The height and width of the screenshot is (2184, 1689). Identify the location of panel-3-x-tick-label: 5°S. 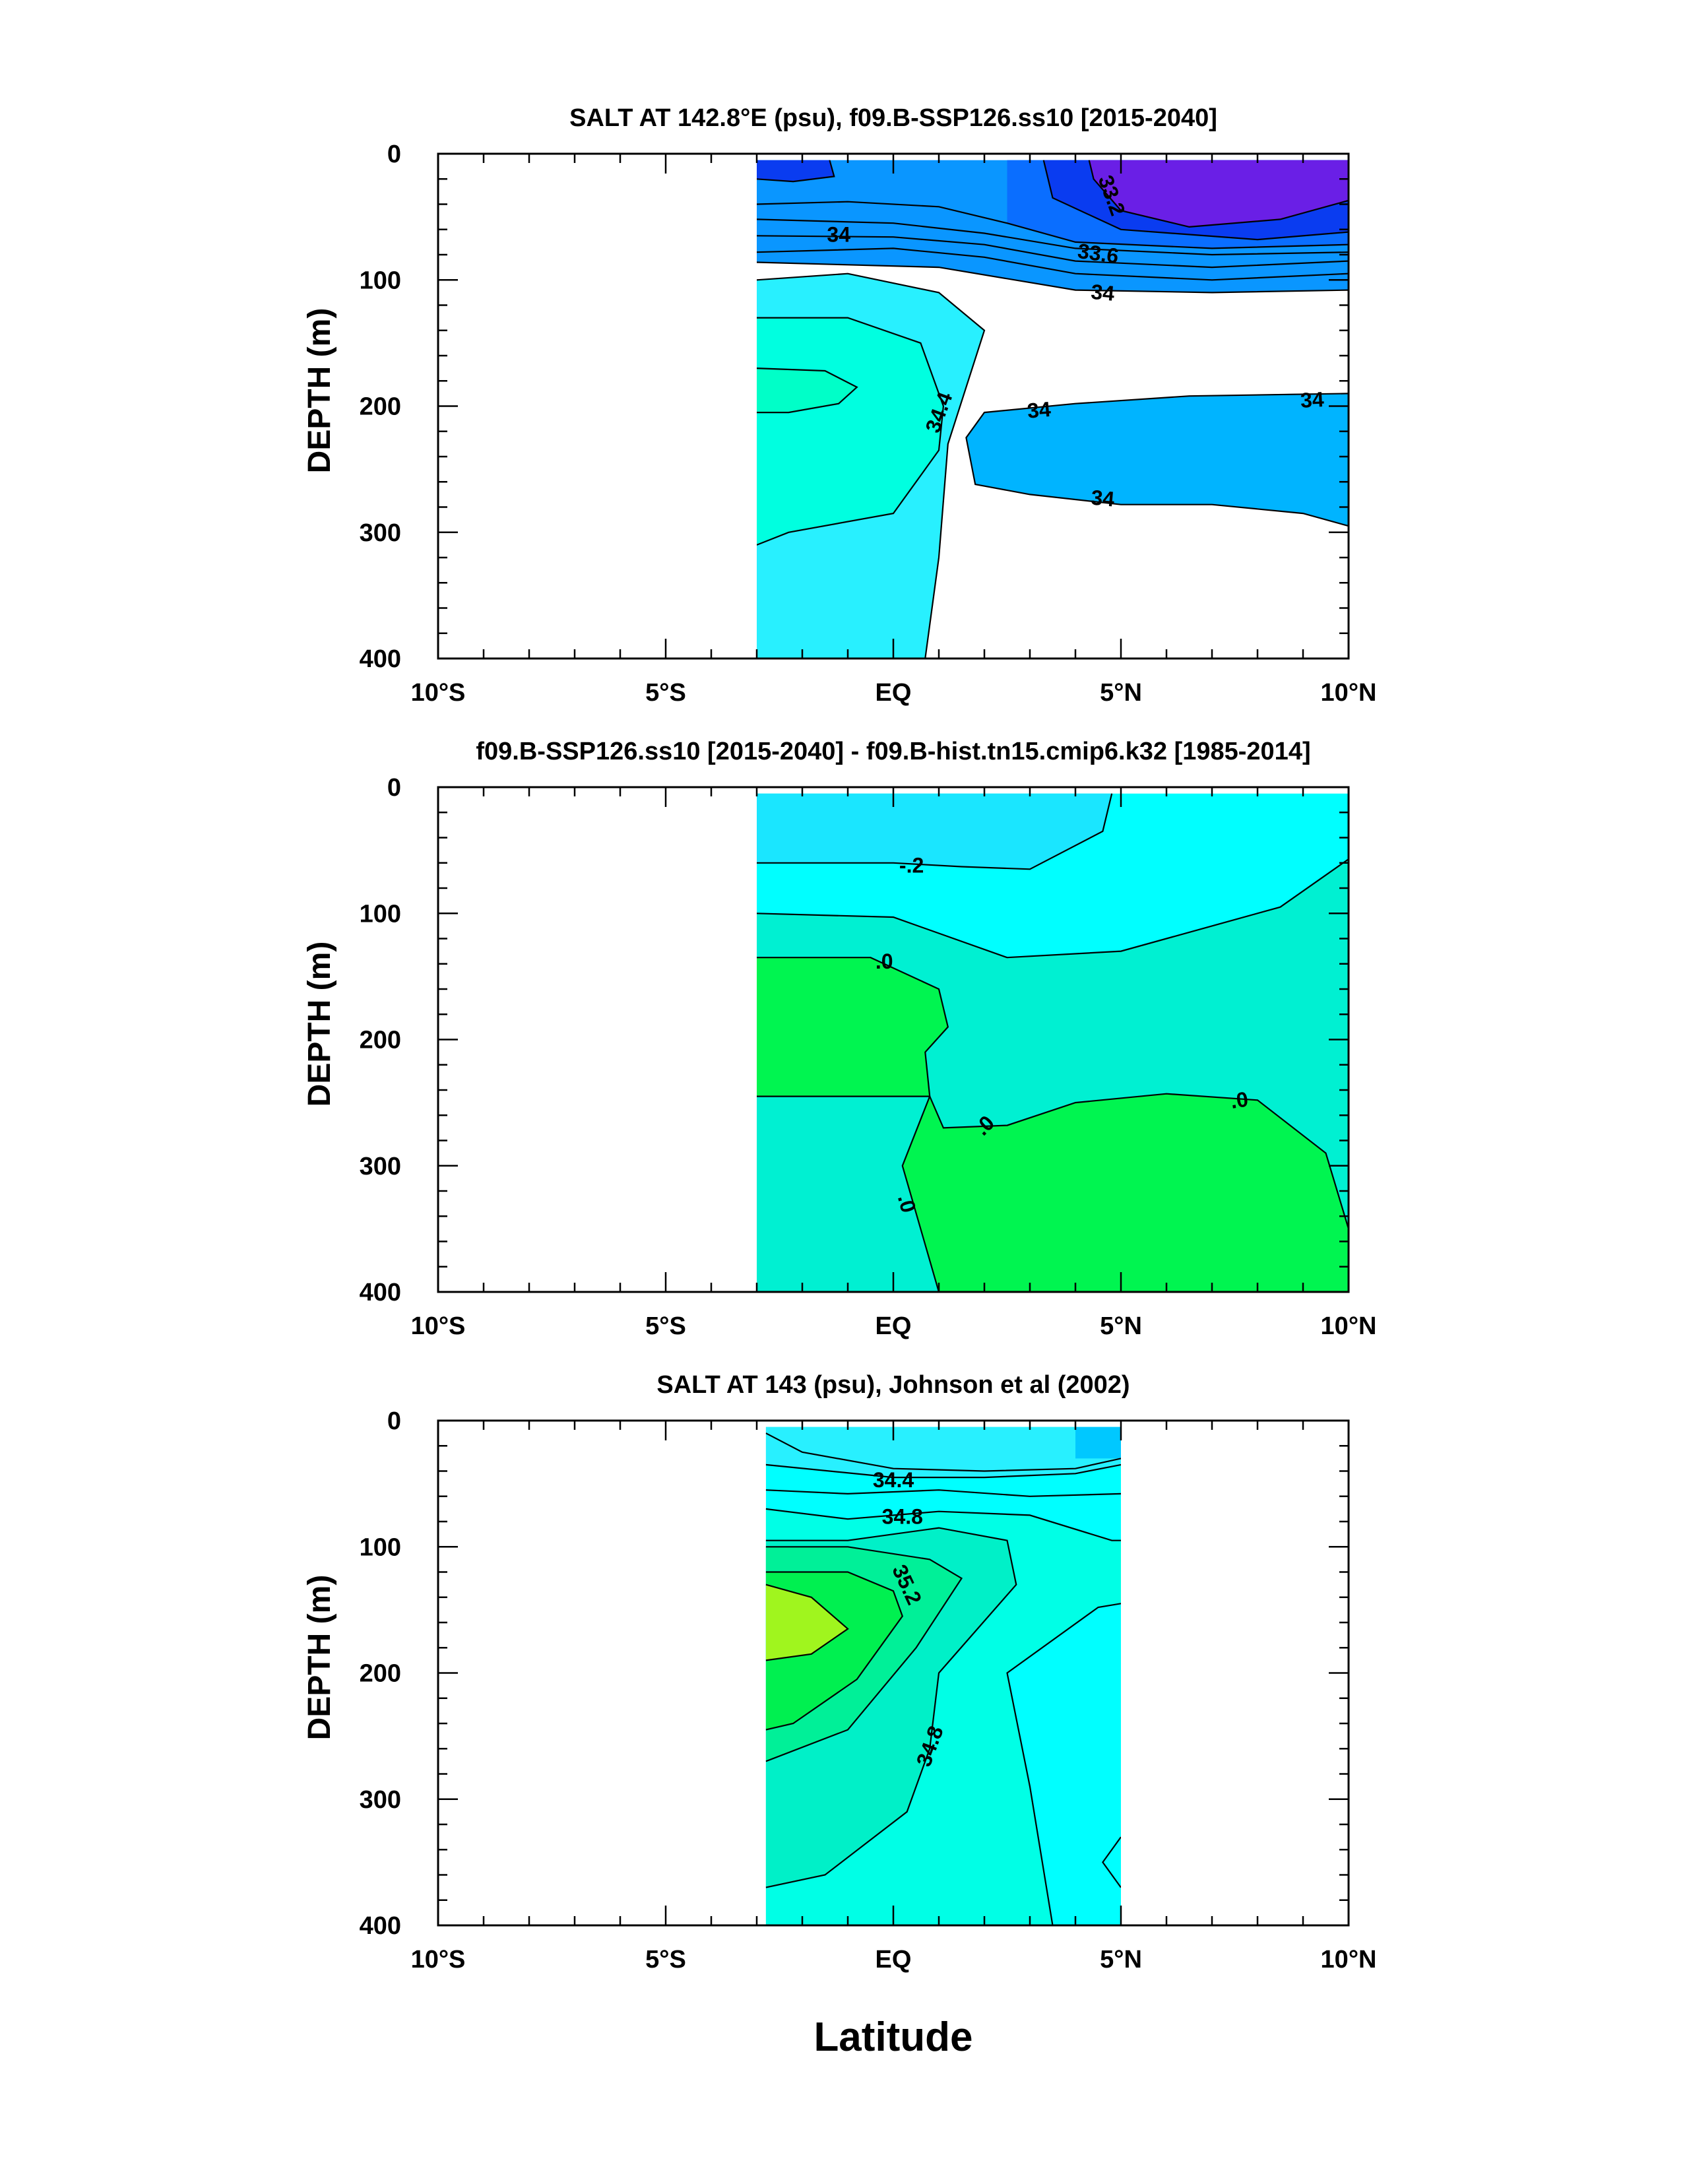
(665, 1960).